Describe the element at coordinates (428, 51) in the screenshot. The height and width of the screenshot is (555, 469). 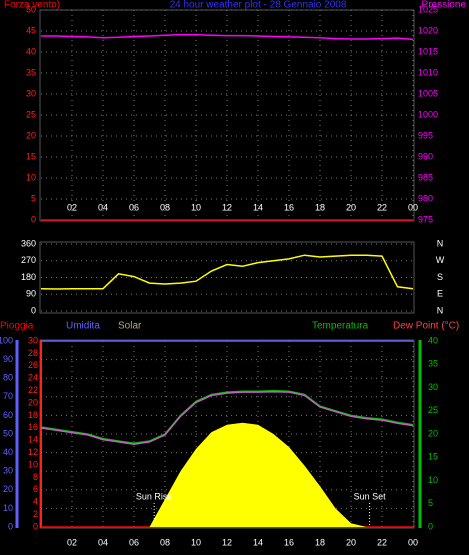
I see `y2-tick-label: 1015` at that location.